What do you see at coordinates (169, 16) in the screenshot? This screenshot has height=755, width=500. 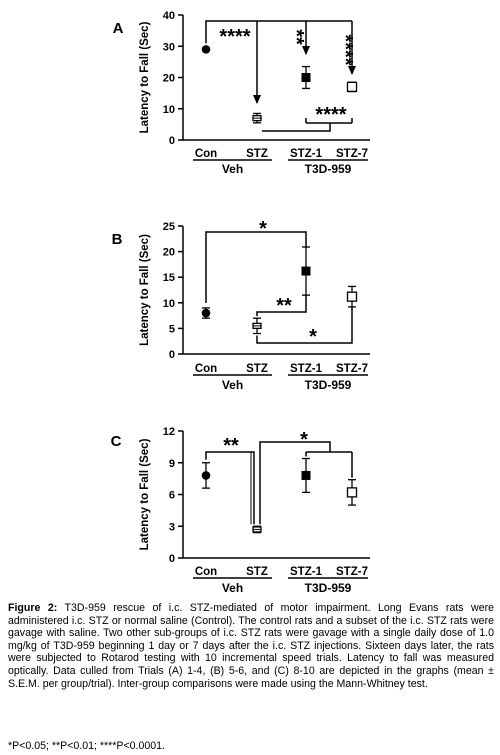 I see `y-tick-label: 40` at bounding box center [169, 16].